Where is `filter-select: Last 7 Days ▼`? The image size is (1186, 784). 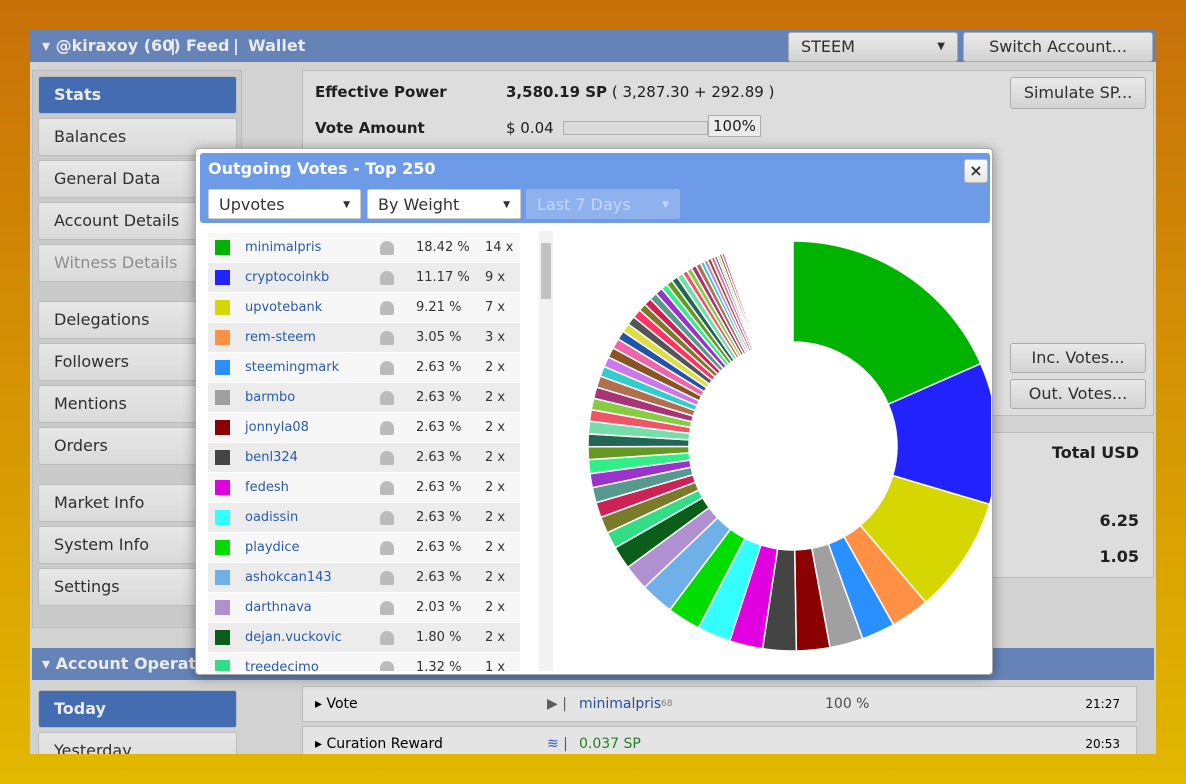 filter-select: Last 7 Days ▼ is located at coordinates (603, 204).